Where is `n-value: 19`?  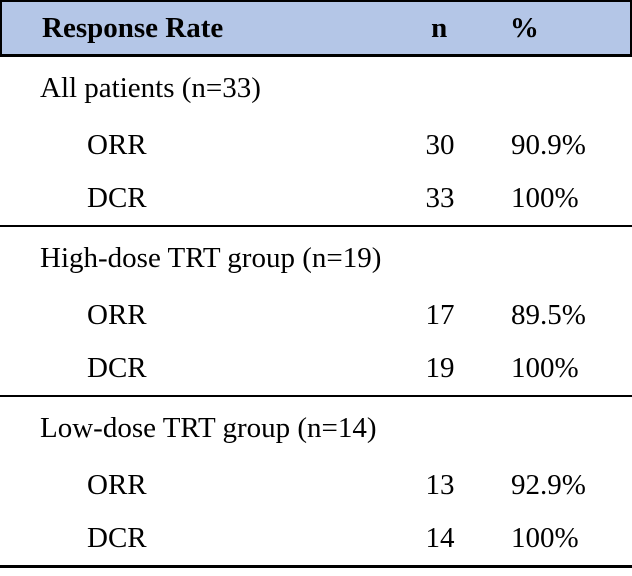
n-value: 19 is located at coordinates (440, 368).